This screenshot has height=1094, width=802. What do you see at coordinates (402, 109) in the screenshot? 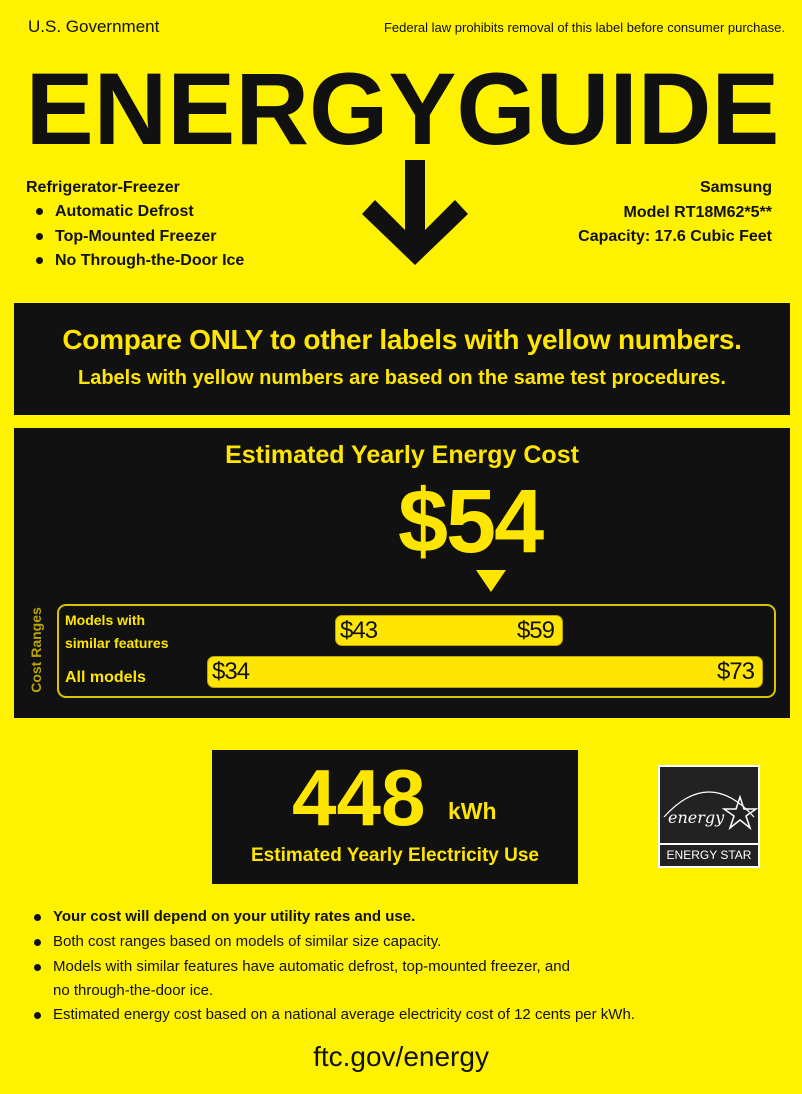
I see `energyguide-title: ENERGYGUIDE` at bounding box center [402, 109].